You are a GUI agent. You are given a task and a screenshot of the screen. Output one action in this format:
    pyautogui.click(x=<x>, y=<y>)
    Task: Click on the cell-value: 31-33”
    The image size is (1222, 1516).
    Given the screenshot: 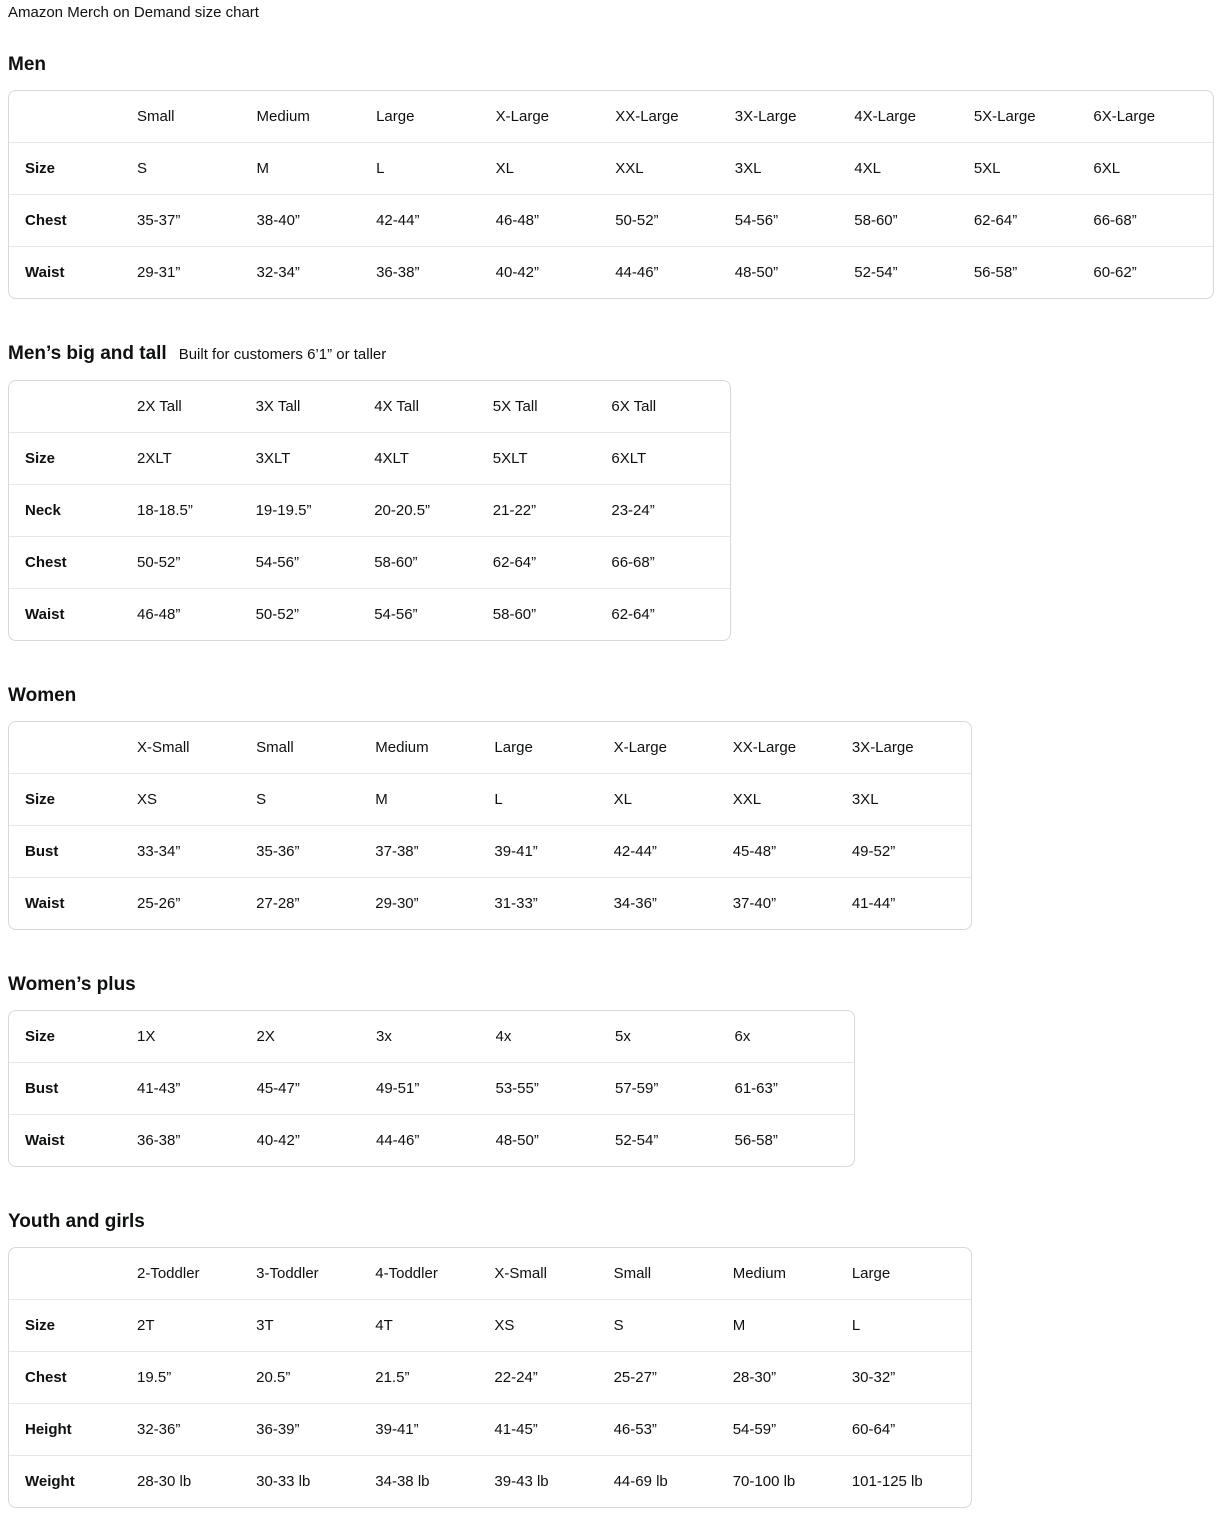 What is the action you would take?
    pyautogui.click(x=554, y=903)
    